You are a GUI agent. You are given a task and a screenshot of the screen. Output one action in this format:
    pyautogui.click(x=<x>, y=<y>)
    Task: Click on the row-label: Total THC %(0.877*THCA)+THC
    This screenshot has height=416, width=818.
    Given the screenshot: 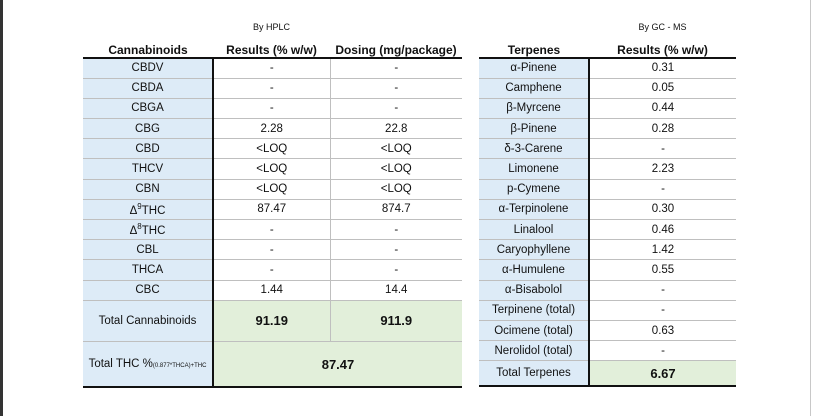 What is the action you would take?
    pyautogui.click(x=148, y=365)
    